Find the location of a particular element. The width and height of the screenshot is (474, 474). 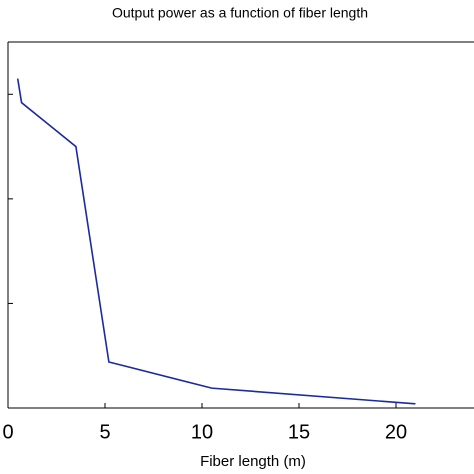

x-tick-label: 20 is located at coordinates (396, 432).